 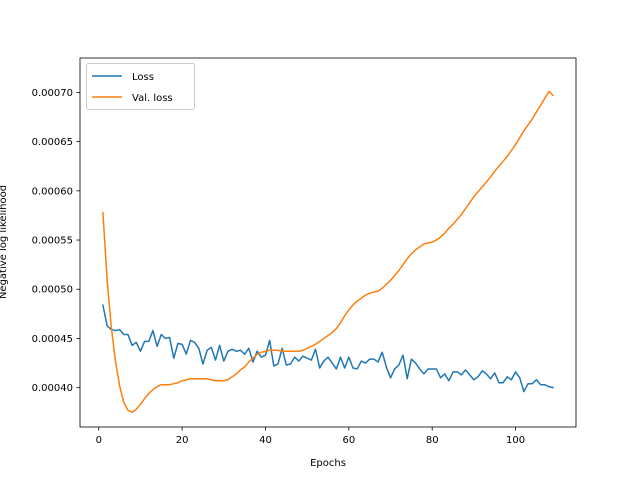 I want to click on y-tick-label: 0.00060, so click(x=52, y=191).